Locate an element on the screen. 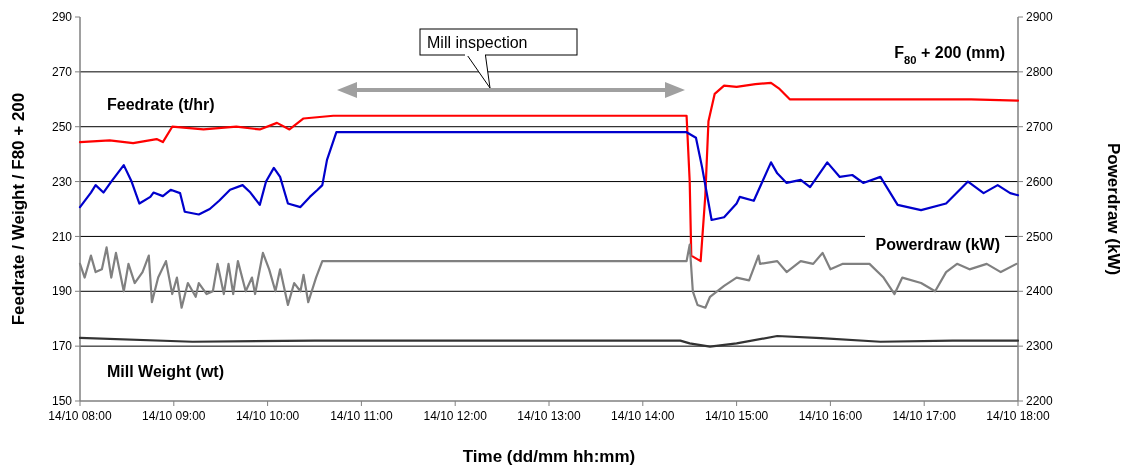 The width and height of the screenshot is (1135, 473). x-tick-label: 14/10 15:00 is located at coordinates (736, 416).